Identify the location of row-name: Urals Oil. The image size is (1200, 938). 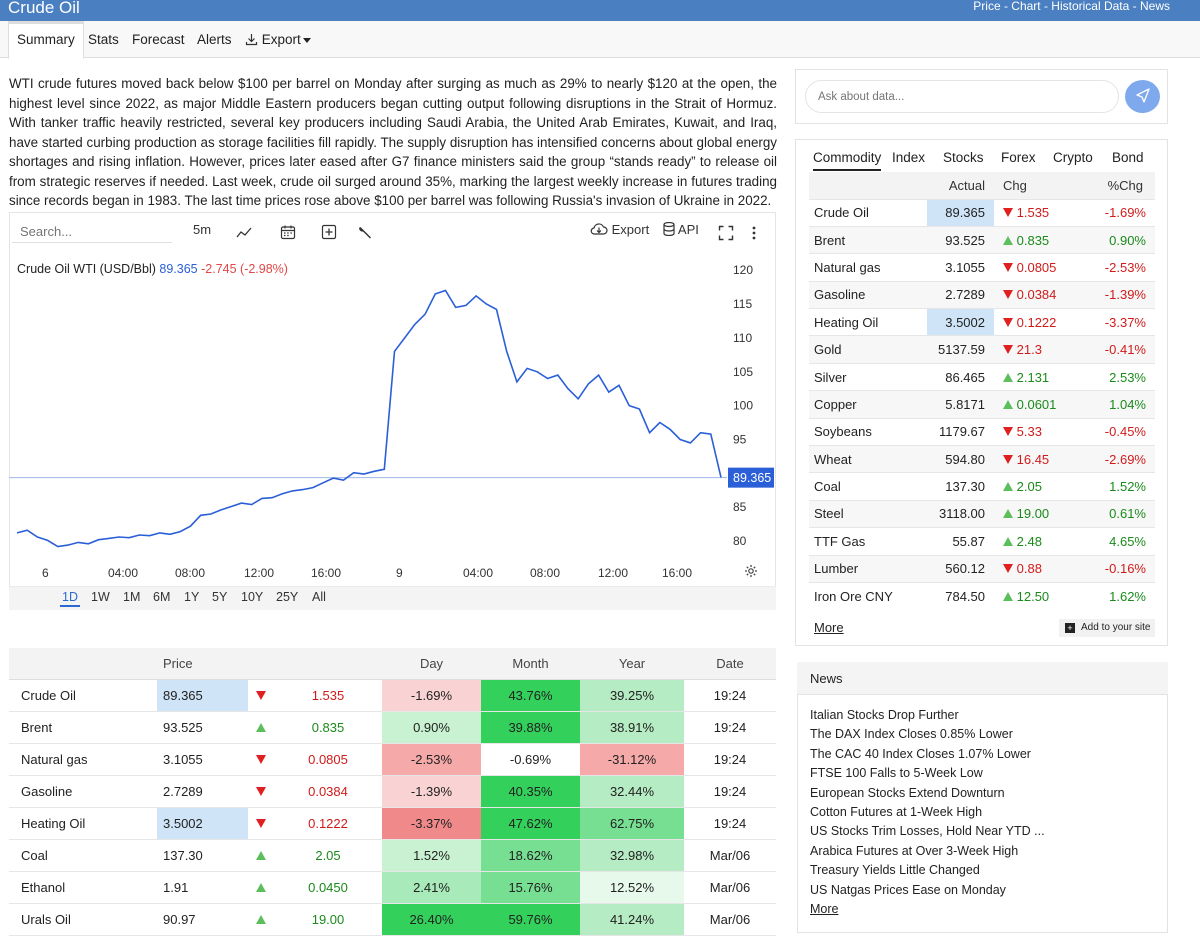
(83, 919).